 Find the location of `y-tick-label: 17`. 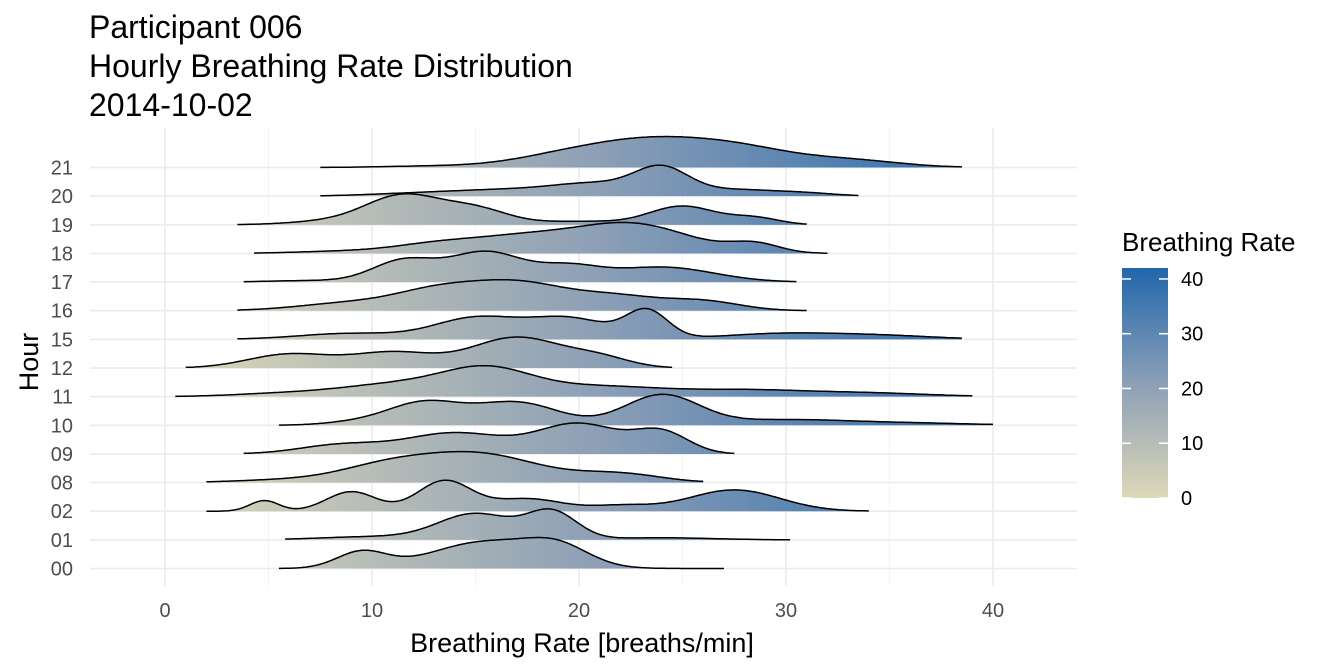

y-tick-label: 17 is located at coordinates (62, 283).